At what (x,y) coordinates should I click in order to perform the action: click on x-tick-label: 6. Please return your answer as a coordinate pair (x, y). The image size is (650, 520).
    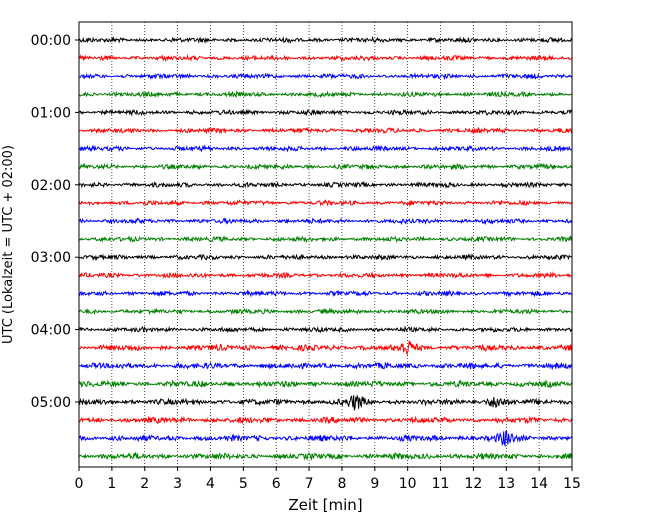
    Looking at the image, I should click on (276, 484).